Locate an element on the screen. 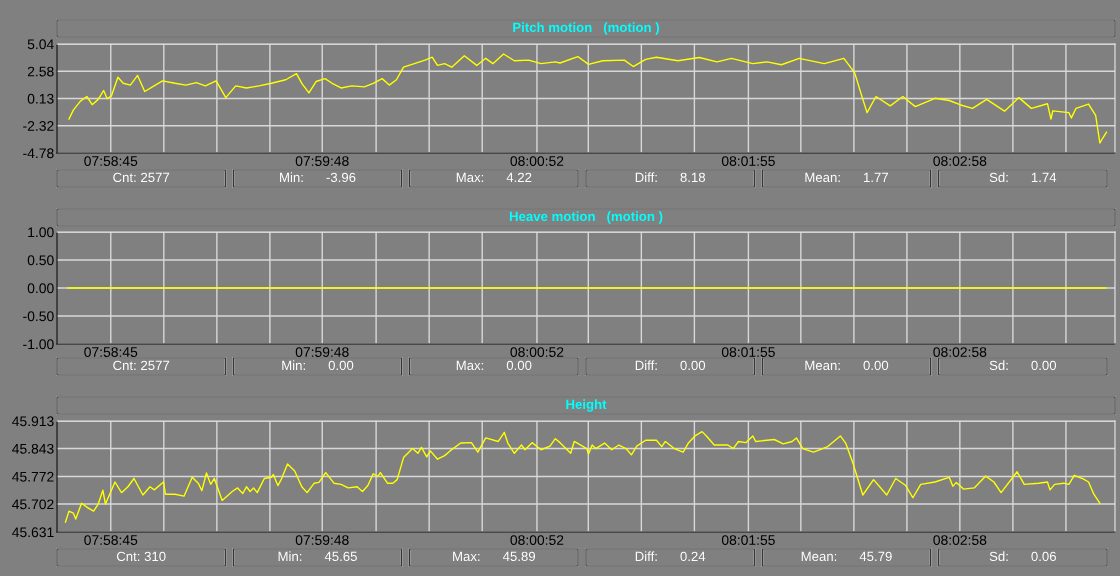  text: Sd: 1.74 is located at coordinates (1023, 177).